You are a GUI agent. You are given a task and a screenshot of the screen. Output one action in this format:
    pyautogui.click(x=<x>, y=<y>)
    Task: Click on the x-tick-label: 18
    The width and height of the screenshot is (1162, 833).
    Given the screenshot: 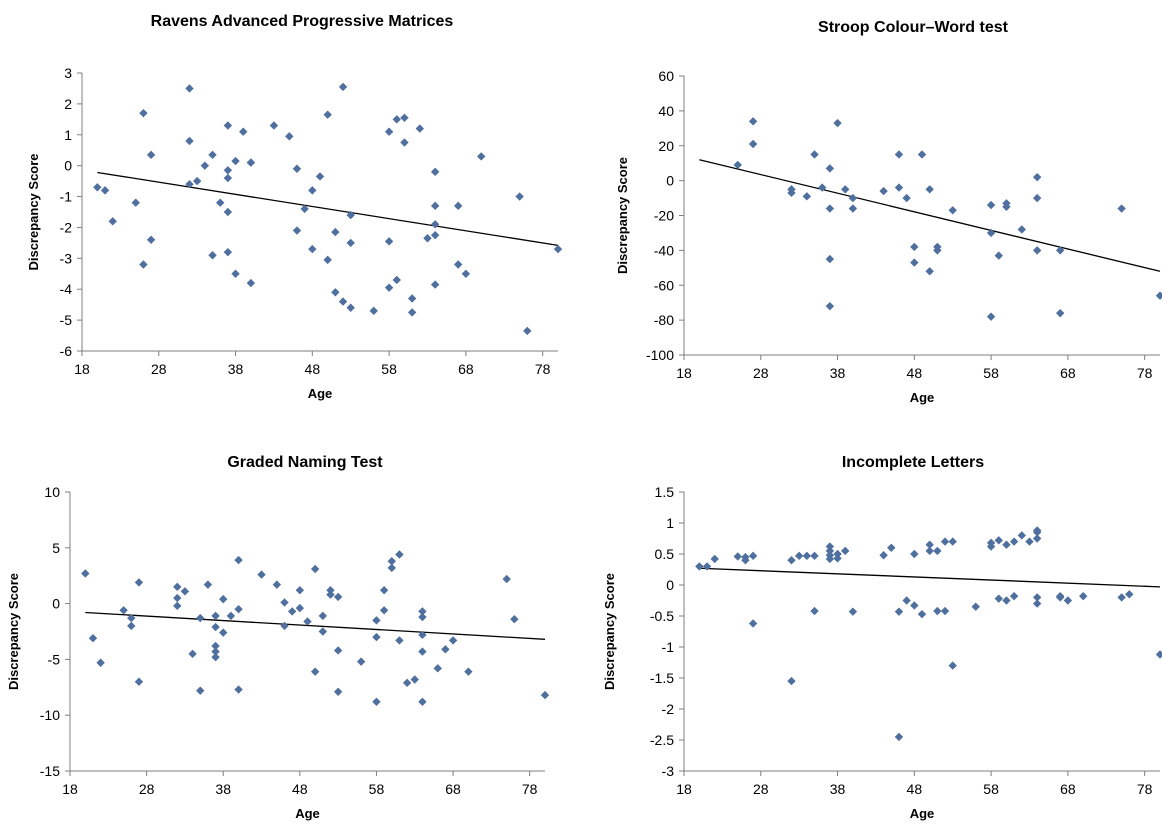 What is the action you would take?
    pyautogui.click(x=82, y=369)
    